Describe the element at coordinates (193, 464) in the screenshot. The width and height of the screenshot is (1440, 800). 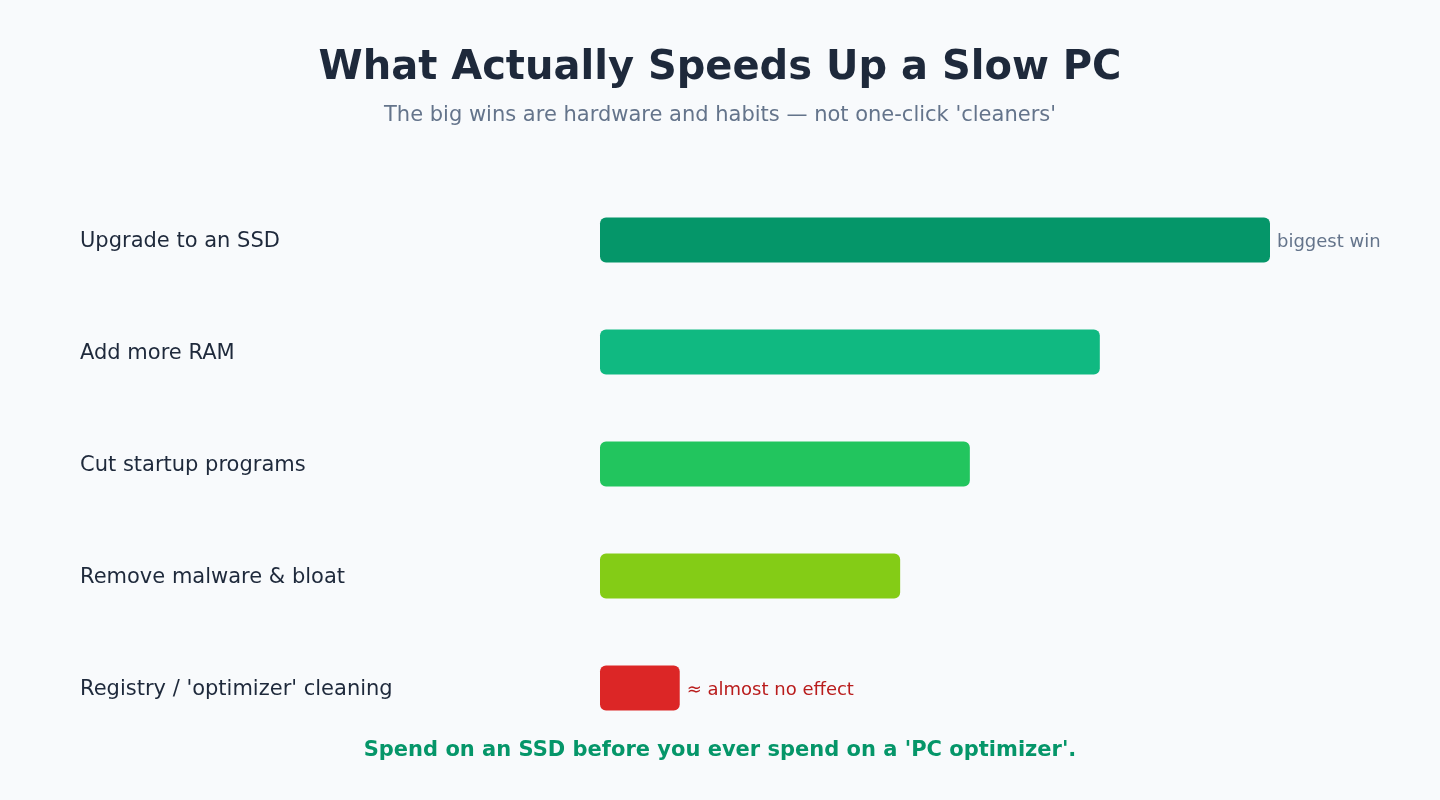
I see `y-tick-label: Cut startup programs` at that location.